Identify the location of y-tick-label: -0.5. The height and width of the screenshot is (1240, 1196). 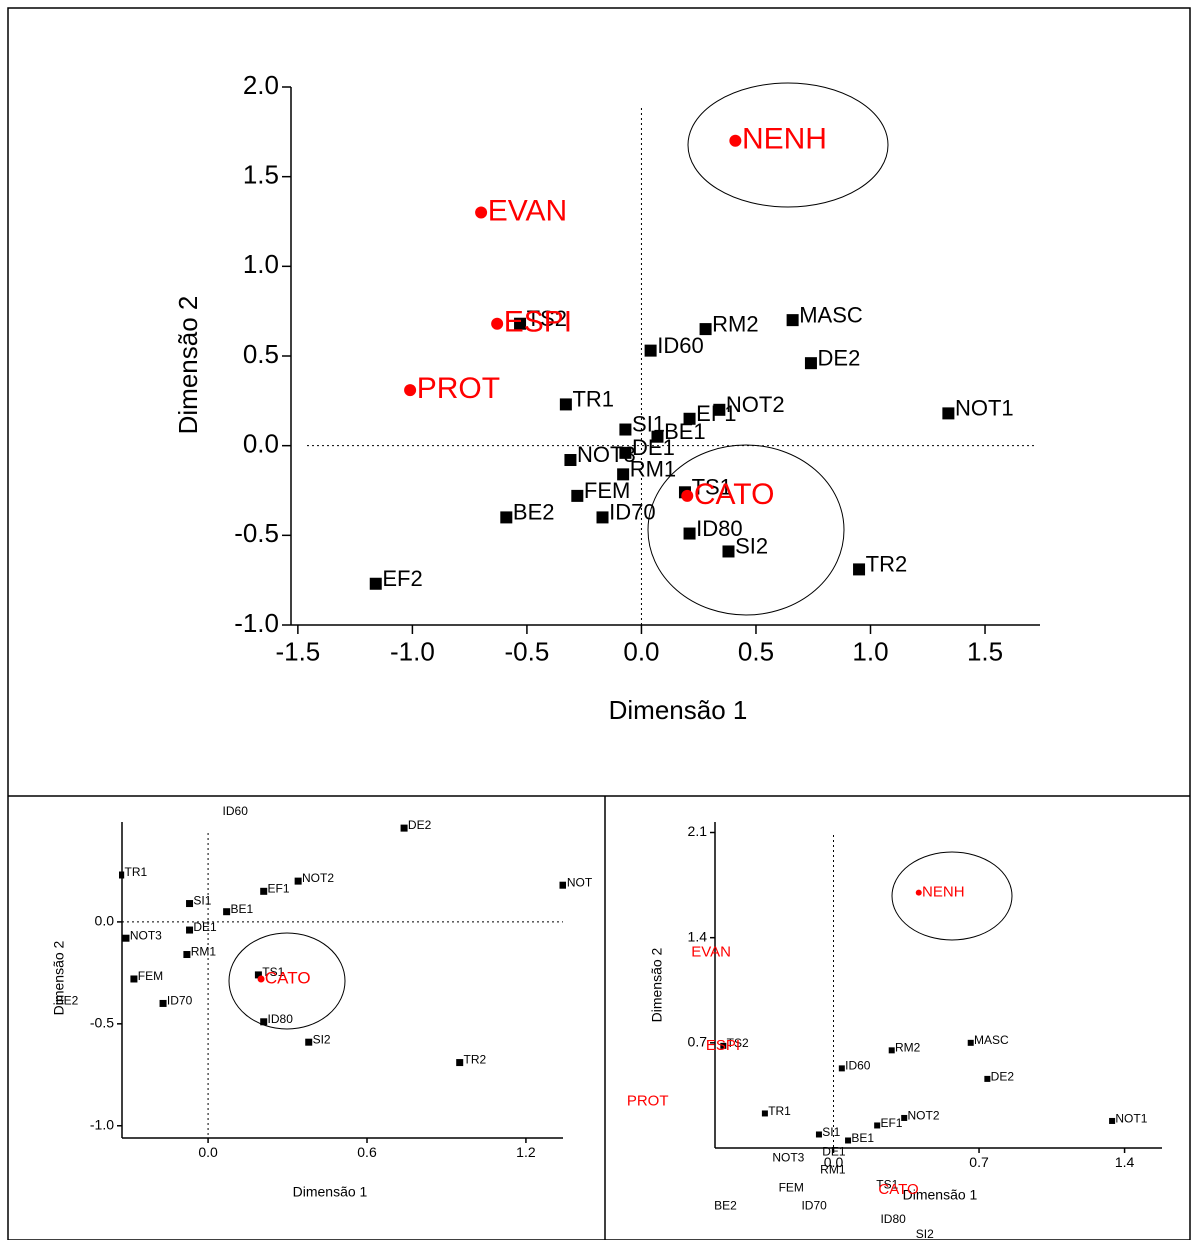
(256, 533).